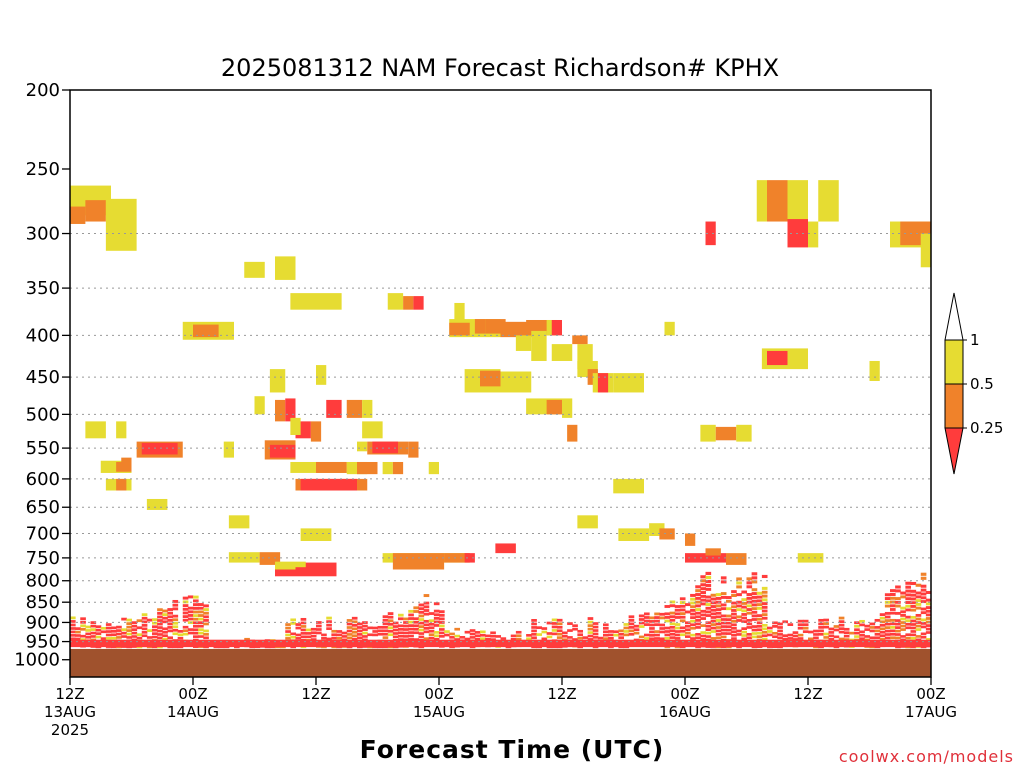  I want to click on y-tick-label: 500, so click(43, 414).